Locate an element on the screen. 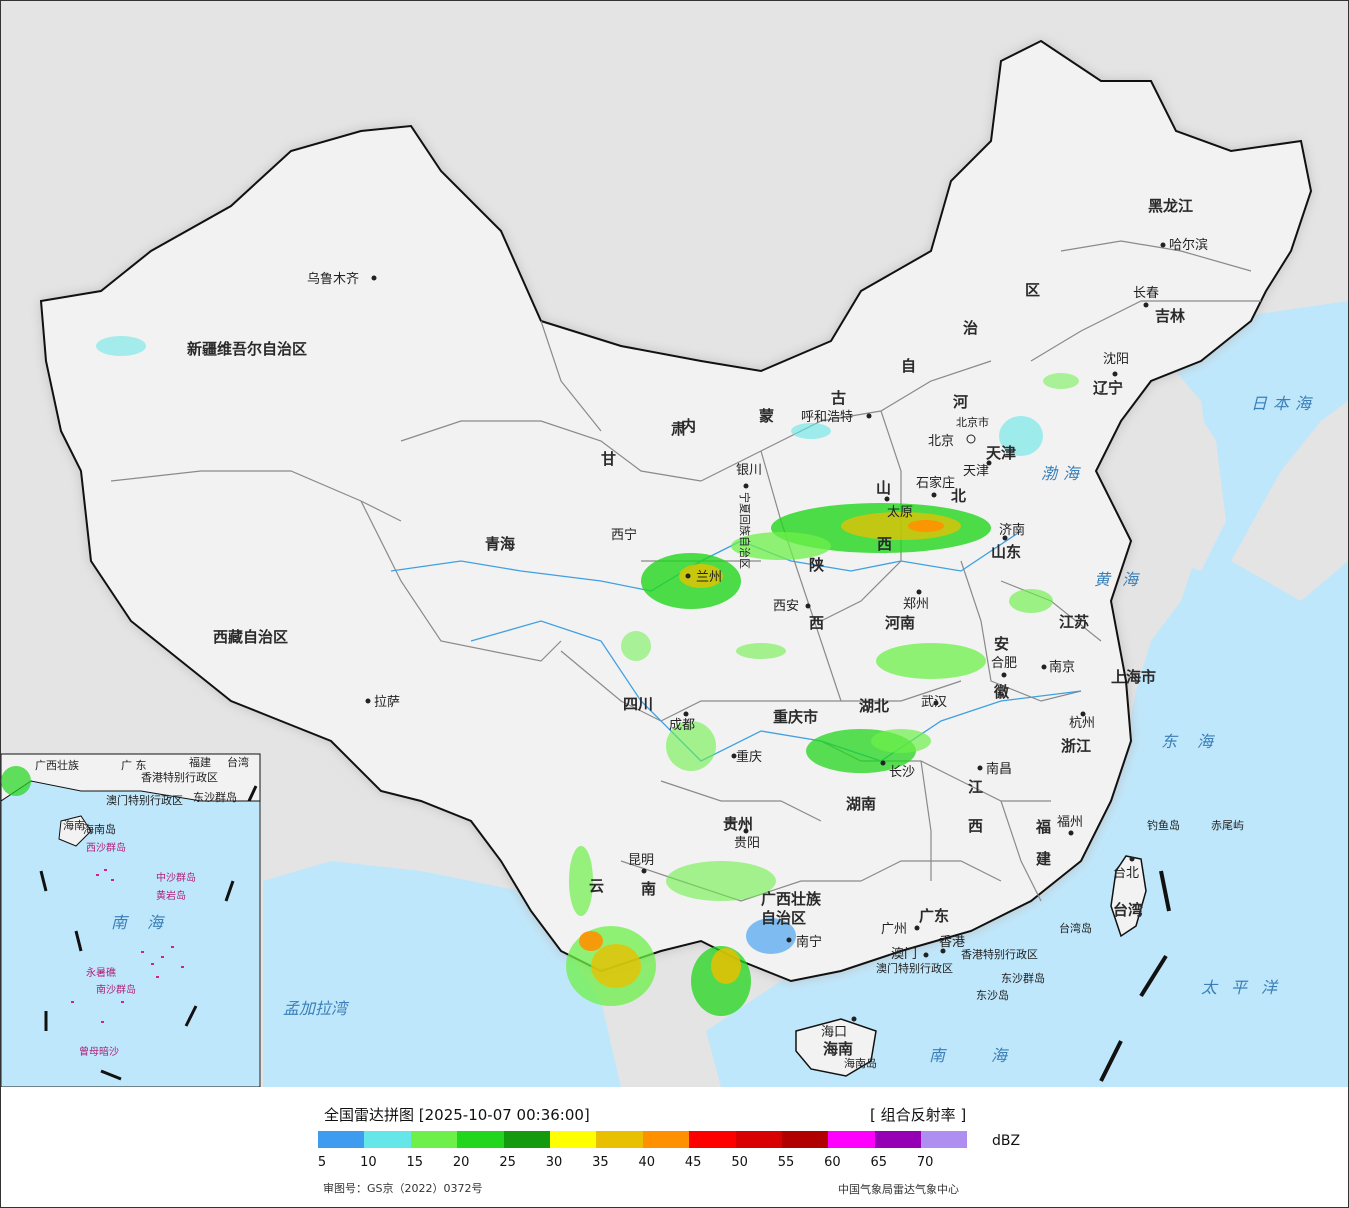 This screenshot has width=1349, height=1208. svg-text: 北京市 is located at coordinates (972, 422).